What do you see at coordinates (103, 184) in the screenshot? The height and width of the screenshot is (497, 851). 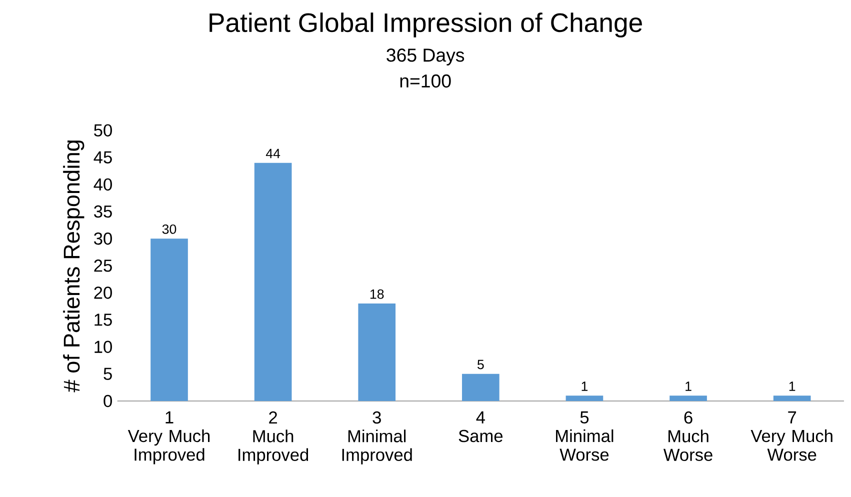 I see `y-tick-label: 40` at bounding box center [103, 184].